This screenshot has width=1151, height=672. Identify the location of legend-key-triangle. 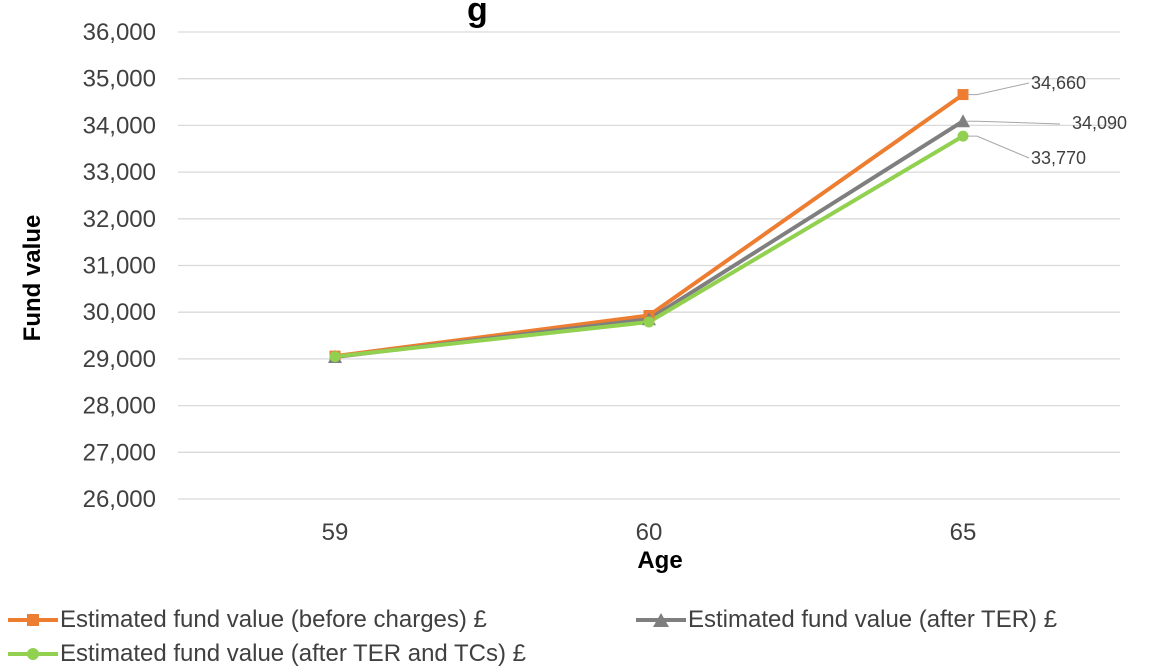
(661, 620).